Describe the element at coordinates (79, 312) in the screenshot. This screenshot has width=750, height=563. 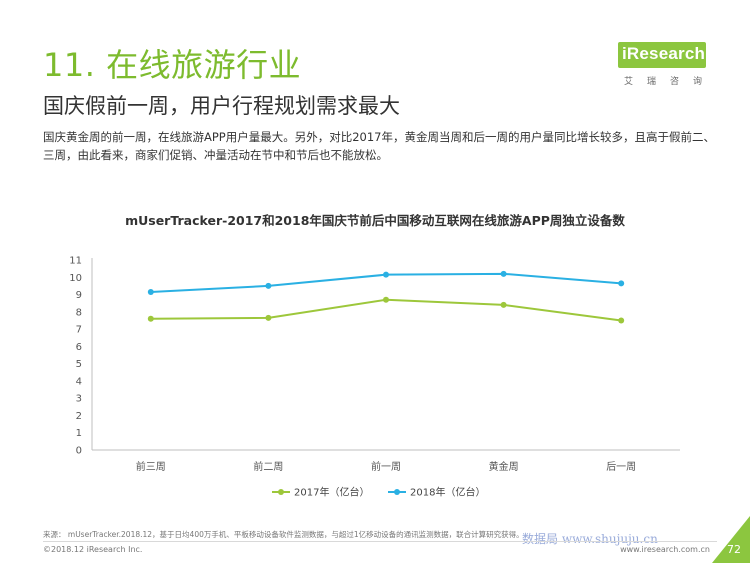
I see `y-tick-label: 8` at that location.